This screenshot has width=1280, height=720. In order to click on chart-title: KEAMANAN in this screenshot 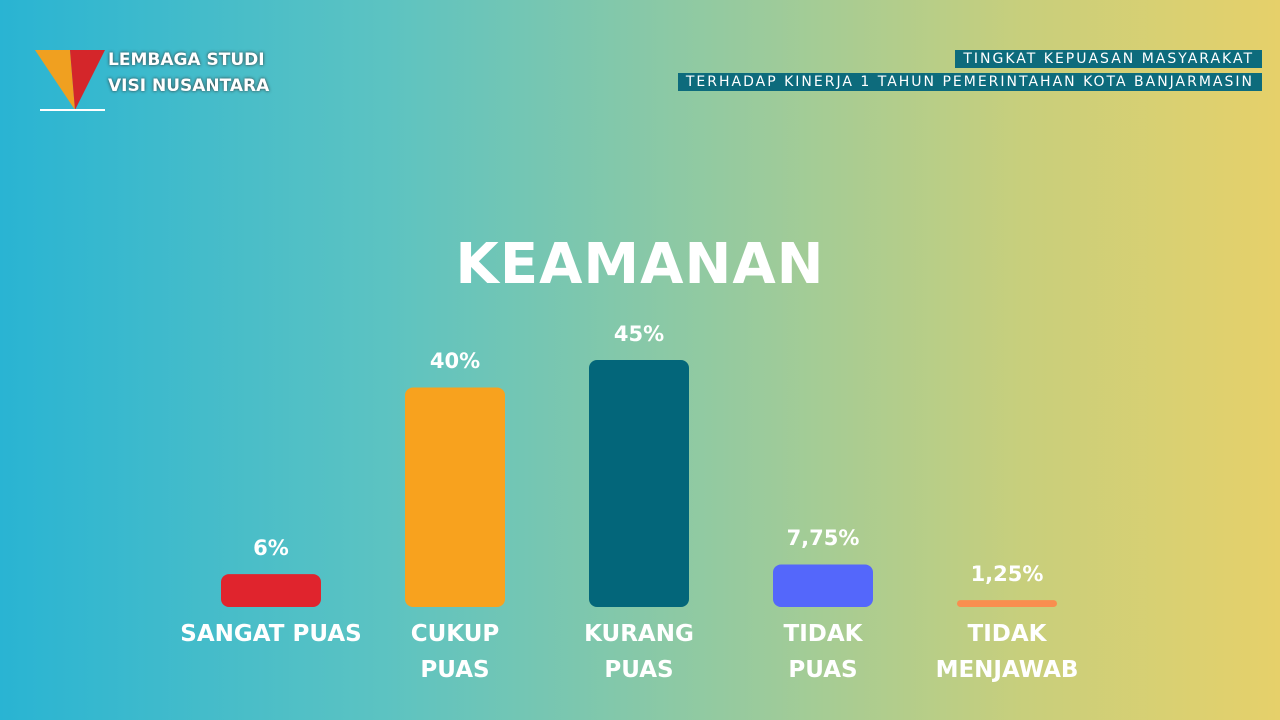, I will do `click(640, 264)`.